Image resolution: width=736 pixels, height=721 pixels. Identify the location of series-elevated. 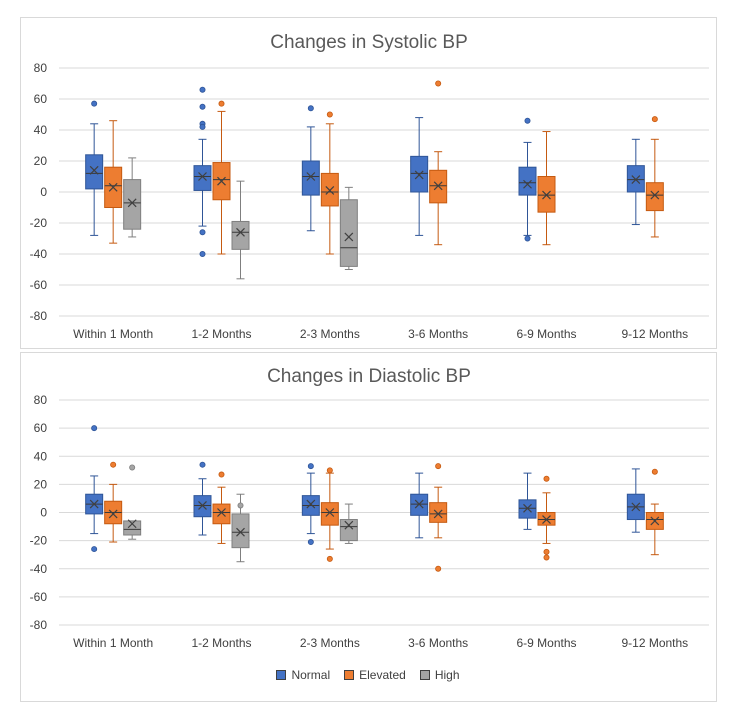
(384, 516).